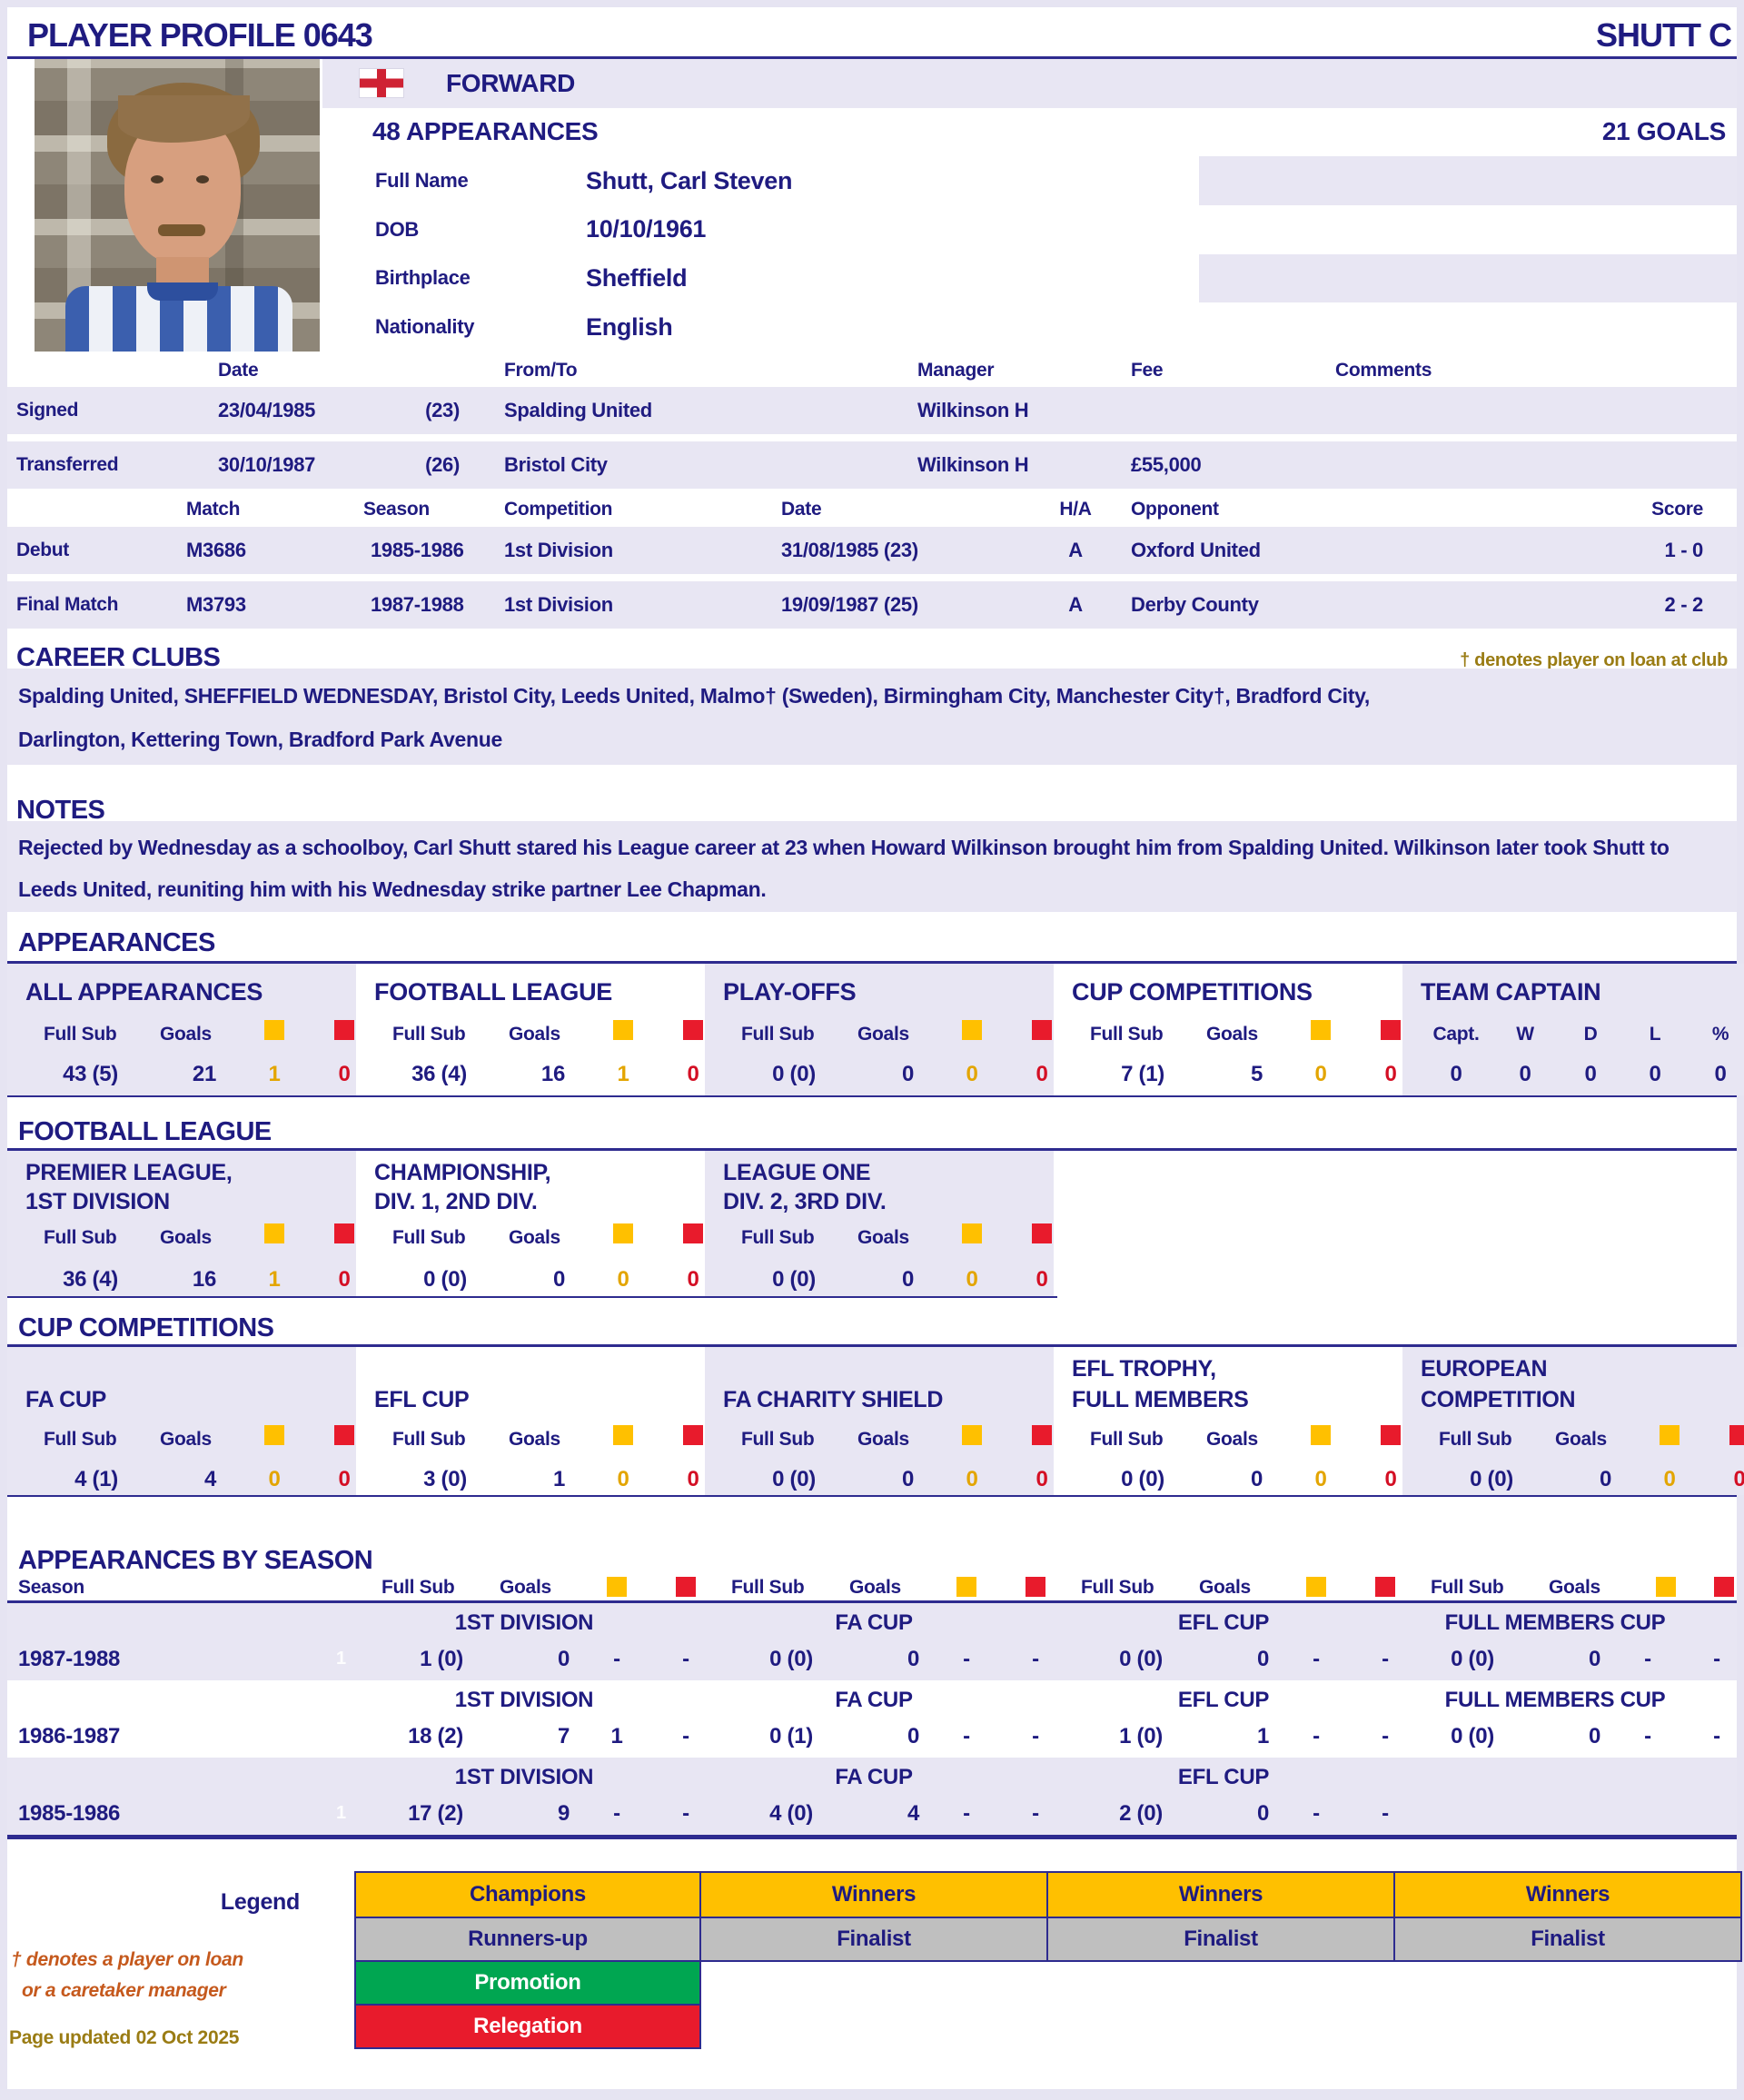 This screenshot has width=1744, height=2100. What do you see at coordinates (439, 1074) in the screenshot?
I see `full-sub-value: 36 (4)` at bounding box center [439, 1074].